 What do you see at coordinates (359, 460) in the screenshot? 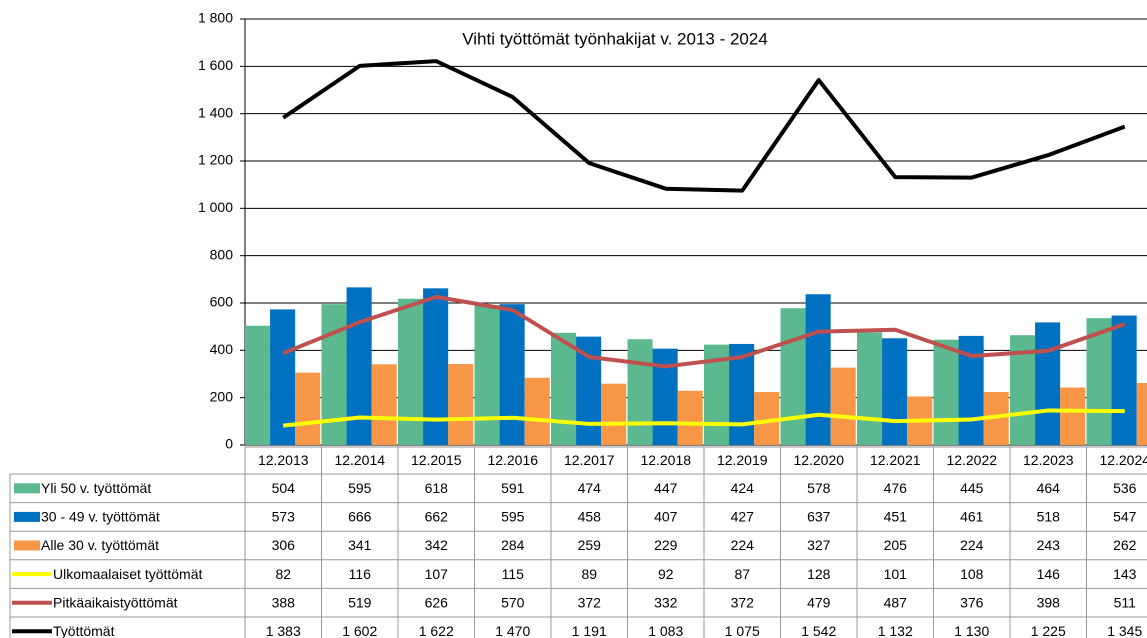
I see `x-tick-label: 12.2014` at bounding box center [359, 460].